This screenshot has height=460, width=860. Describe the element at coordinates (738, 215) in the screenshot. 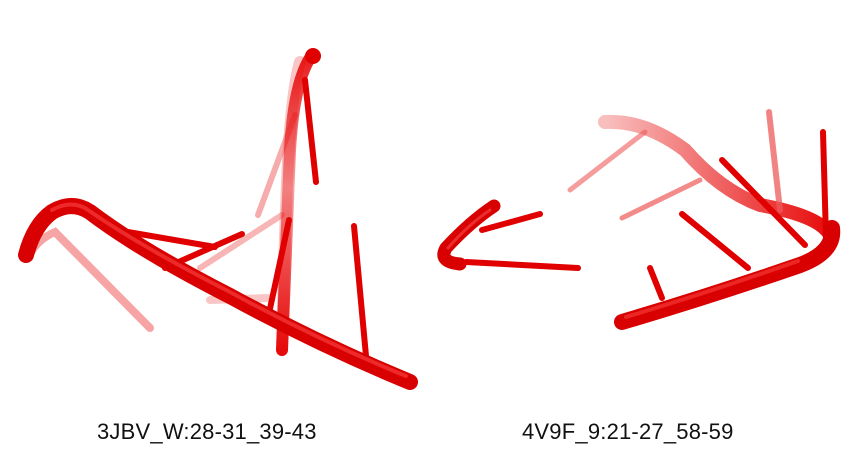

I see `right-base-sticks` at that location.